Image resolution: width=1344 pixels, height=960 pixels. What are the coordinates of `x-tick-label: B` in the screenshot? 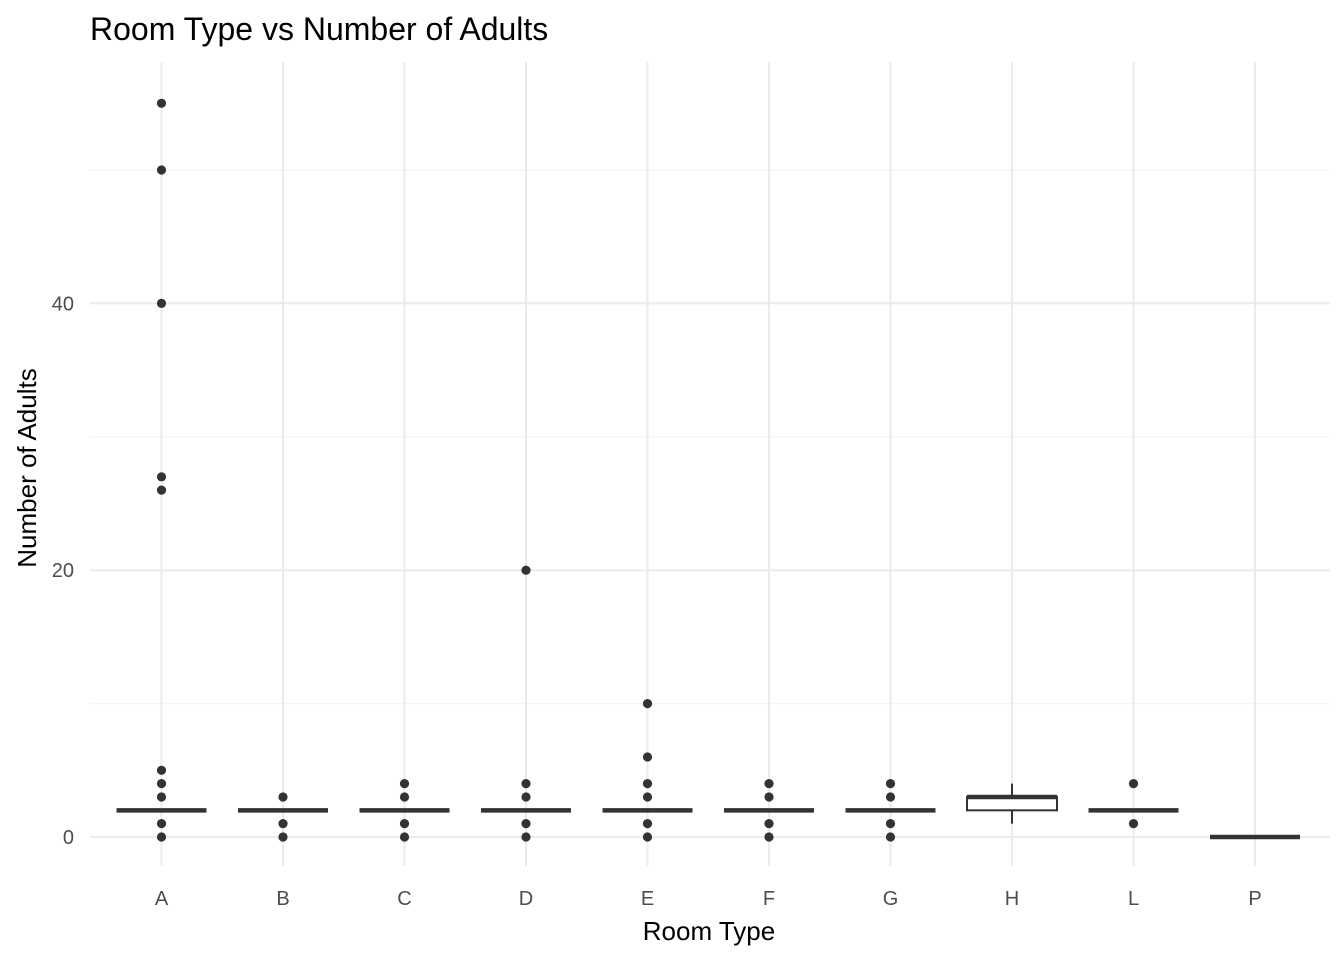 It's located at (282, 899).